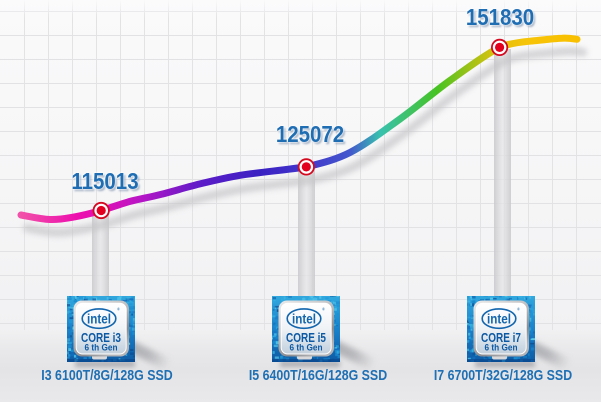 This screenshot has width=601, height=402. I want to click on svg-text: CORE i7, so click(501, 338).